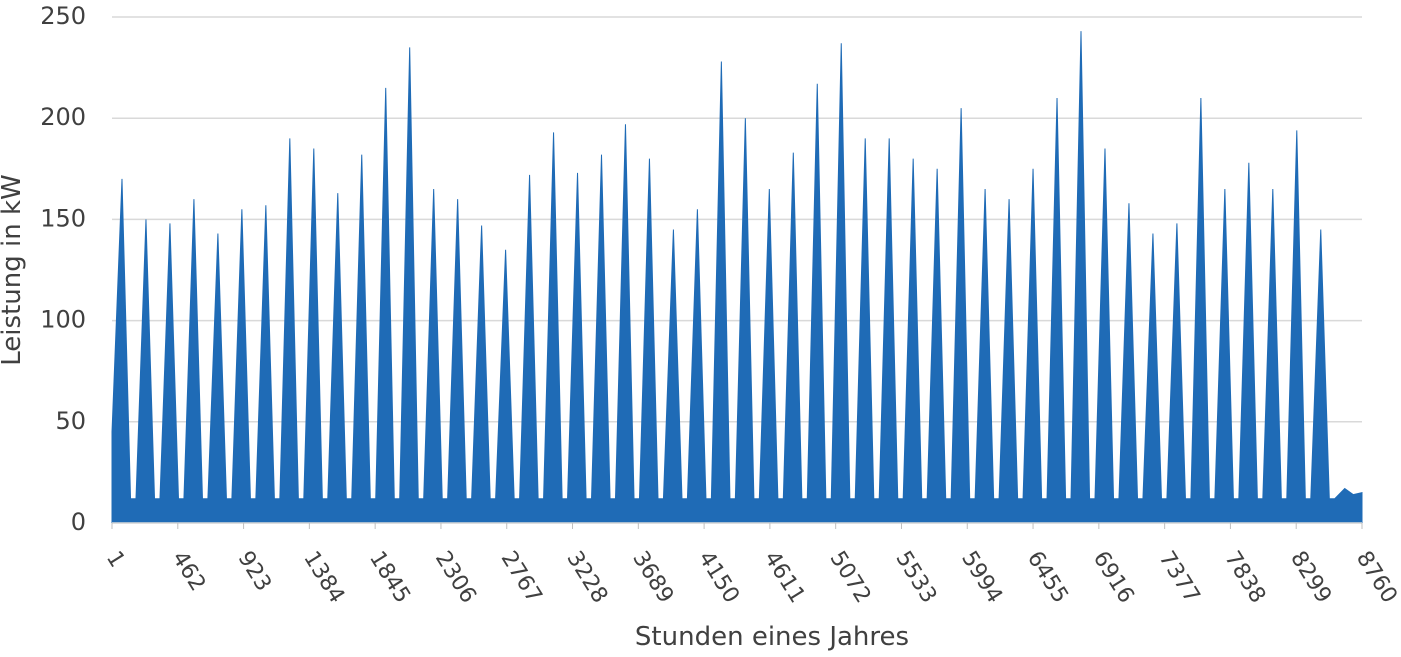 This screenshot has width=1401, height=657. Describe the element at coordinates (915, 577) in the screenshot. I see `x-tick-label: 5533` at that location.